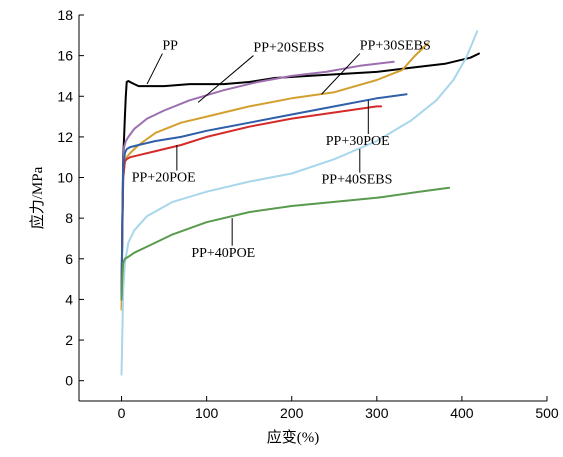 This screenshot has height=457, width=563. I want to click on x-tick-label: 200, so click(292, 413).